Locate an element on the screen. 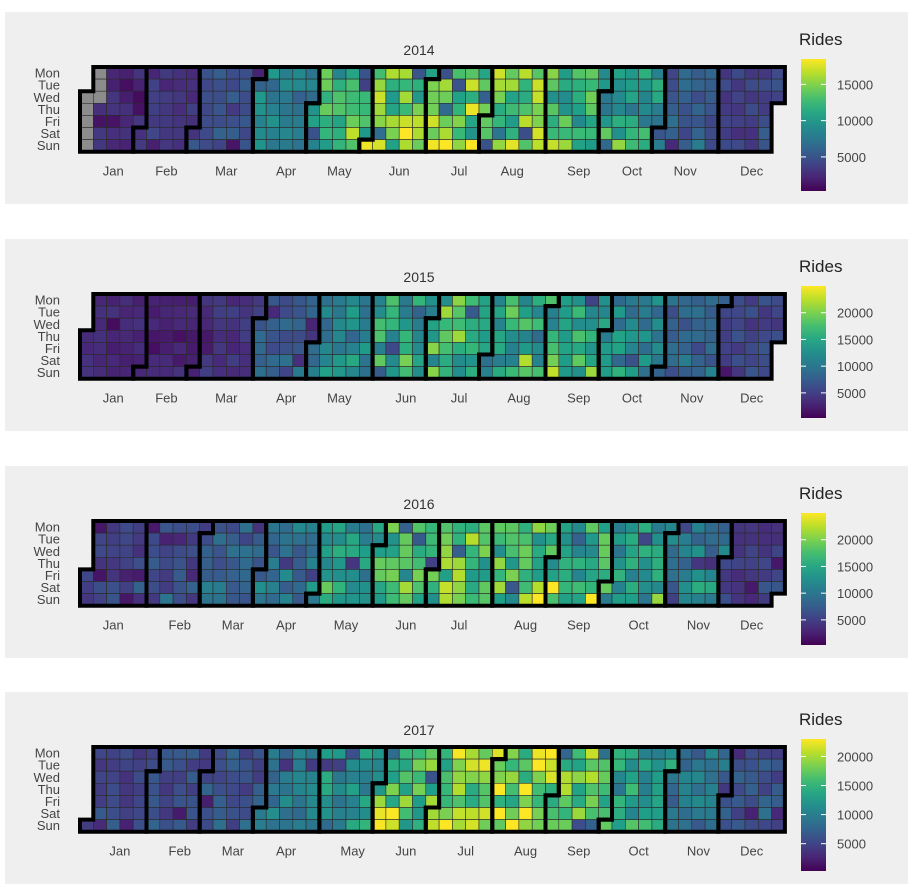 This screenshot has width=920, height=885. chart-title: 2015 is located at coordinates (418, 277).